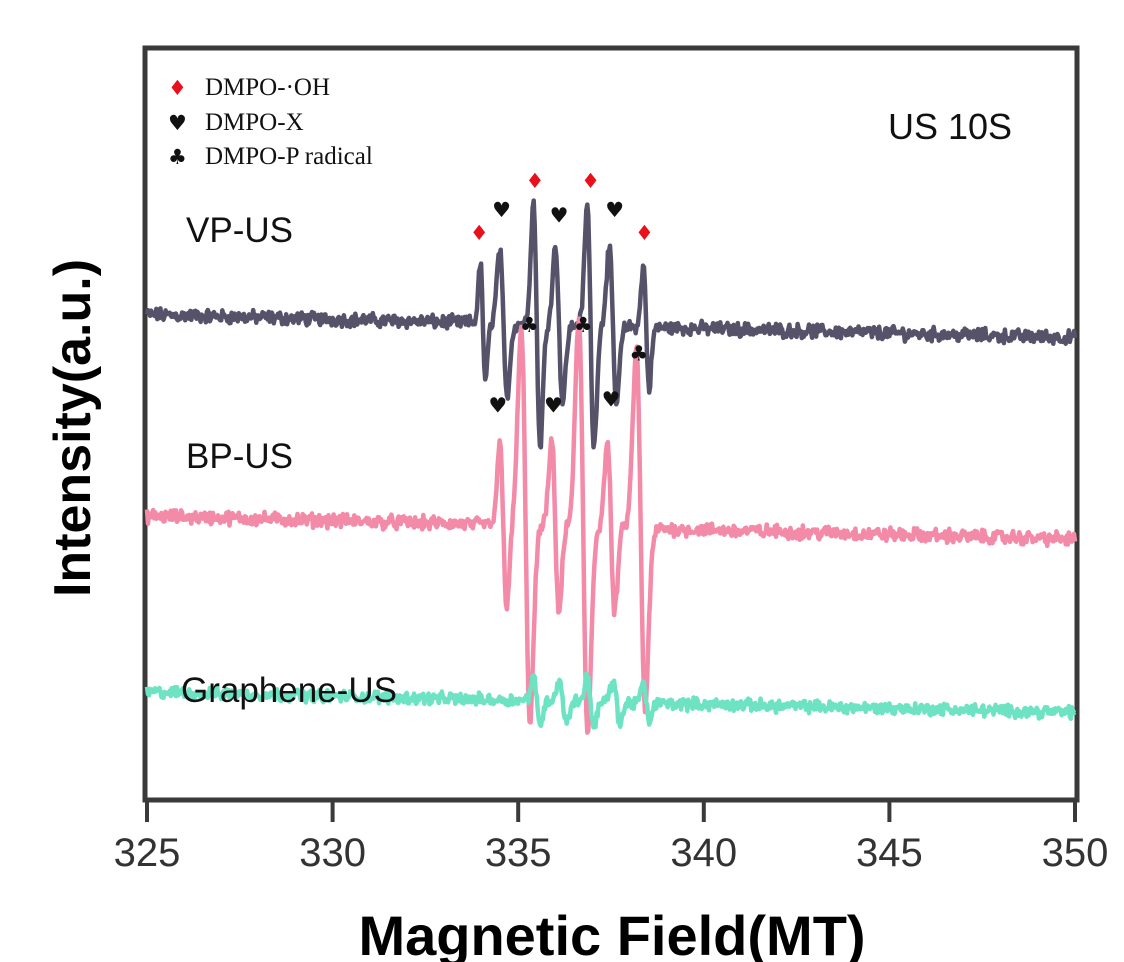 The width and height of the screenshot is (1124, 962). Describe the element at coordinates (254, 122) in the screenshot. I see `legend-label-dmpo-x: DMPO-X` at that location.